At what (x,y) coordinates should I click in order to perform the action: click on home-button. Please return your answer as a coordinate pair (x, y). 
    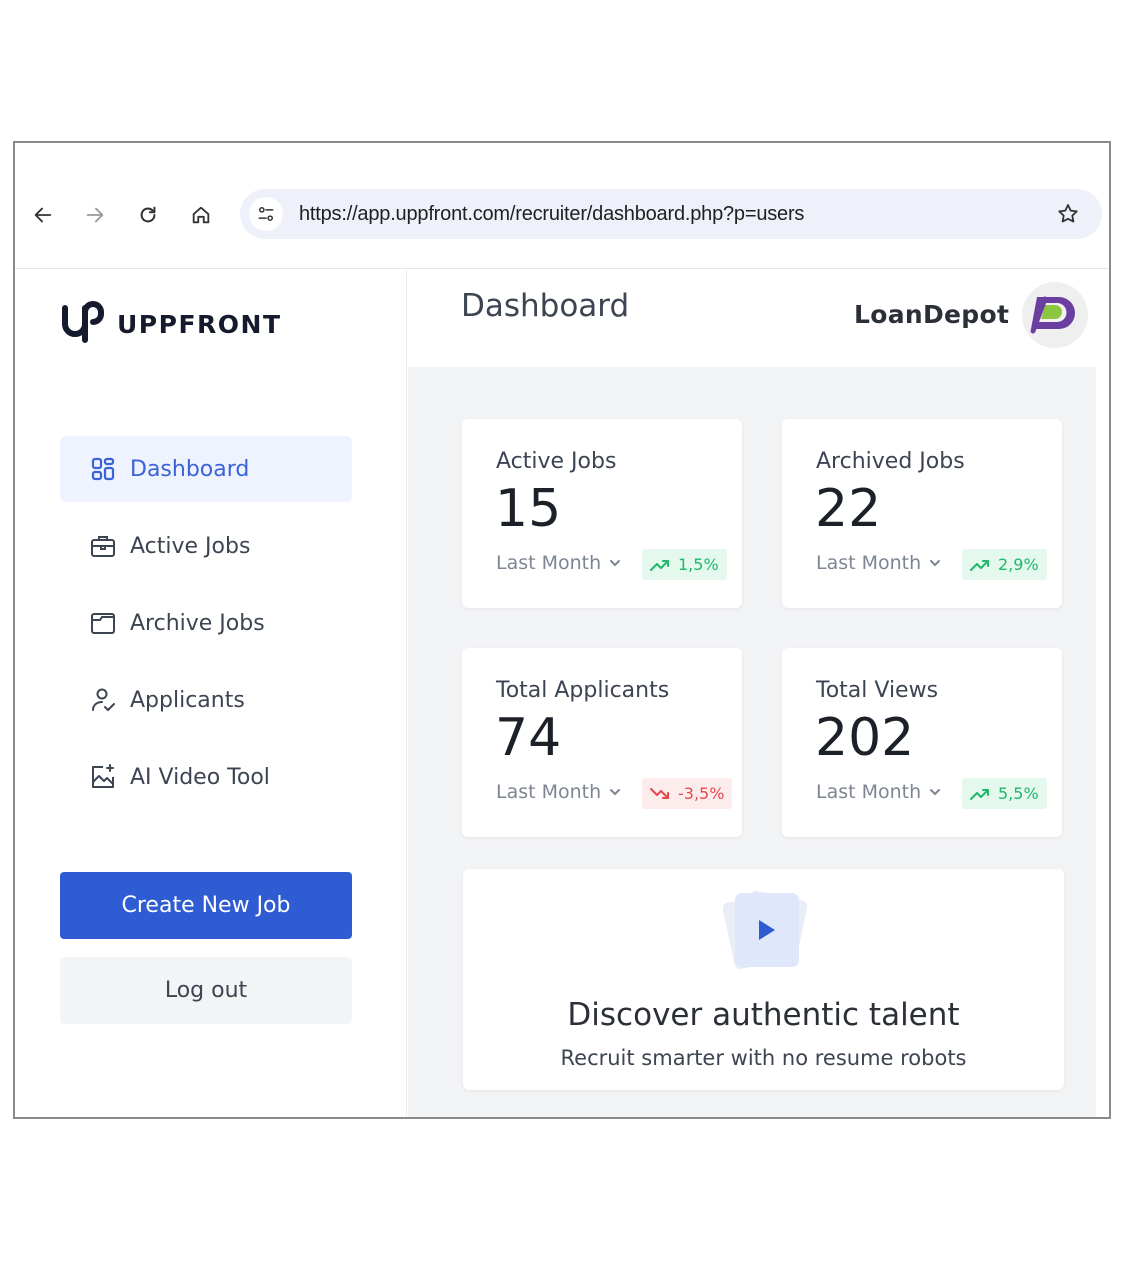
    Looking at the image, I should click on (201, 215).